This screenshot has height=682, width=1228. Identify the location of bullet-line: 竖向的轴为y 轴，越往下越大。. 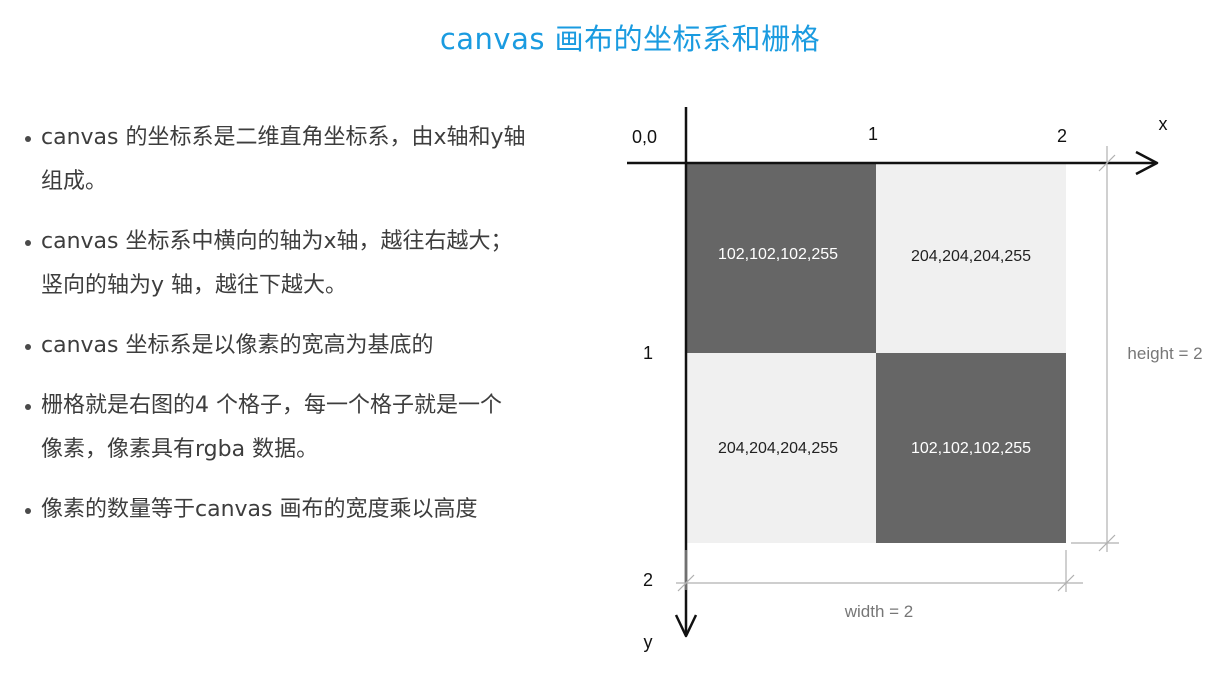
(194, 285).